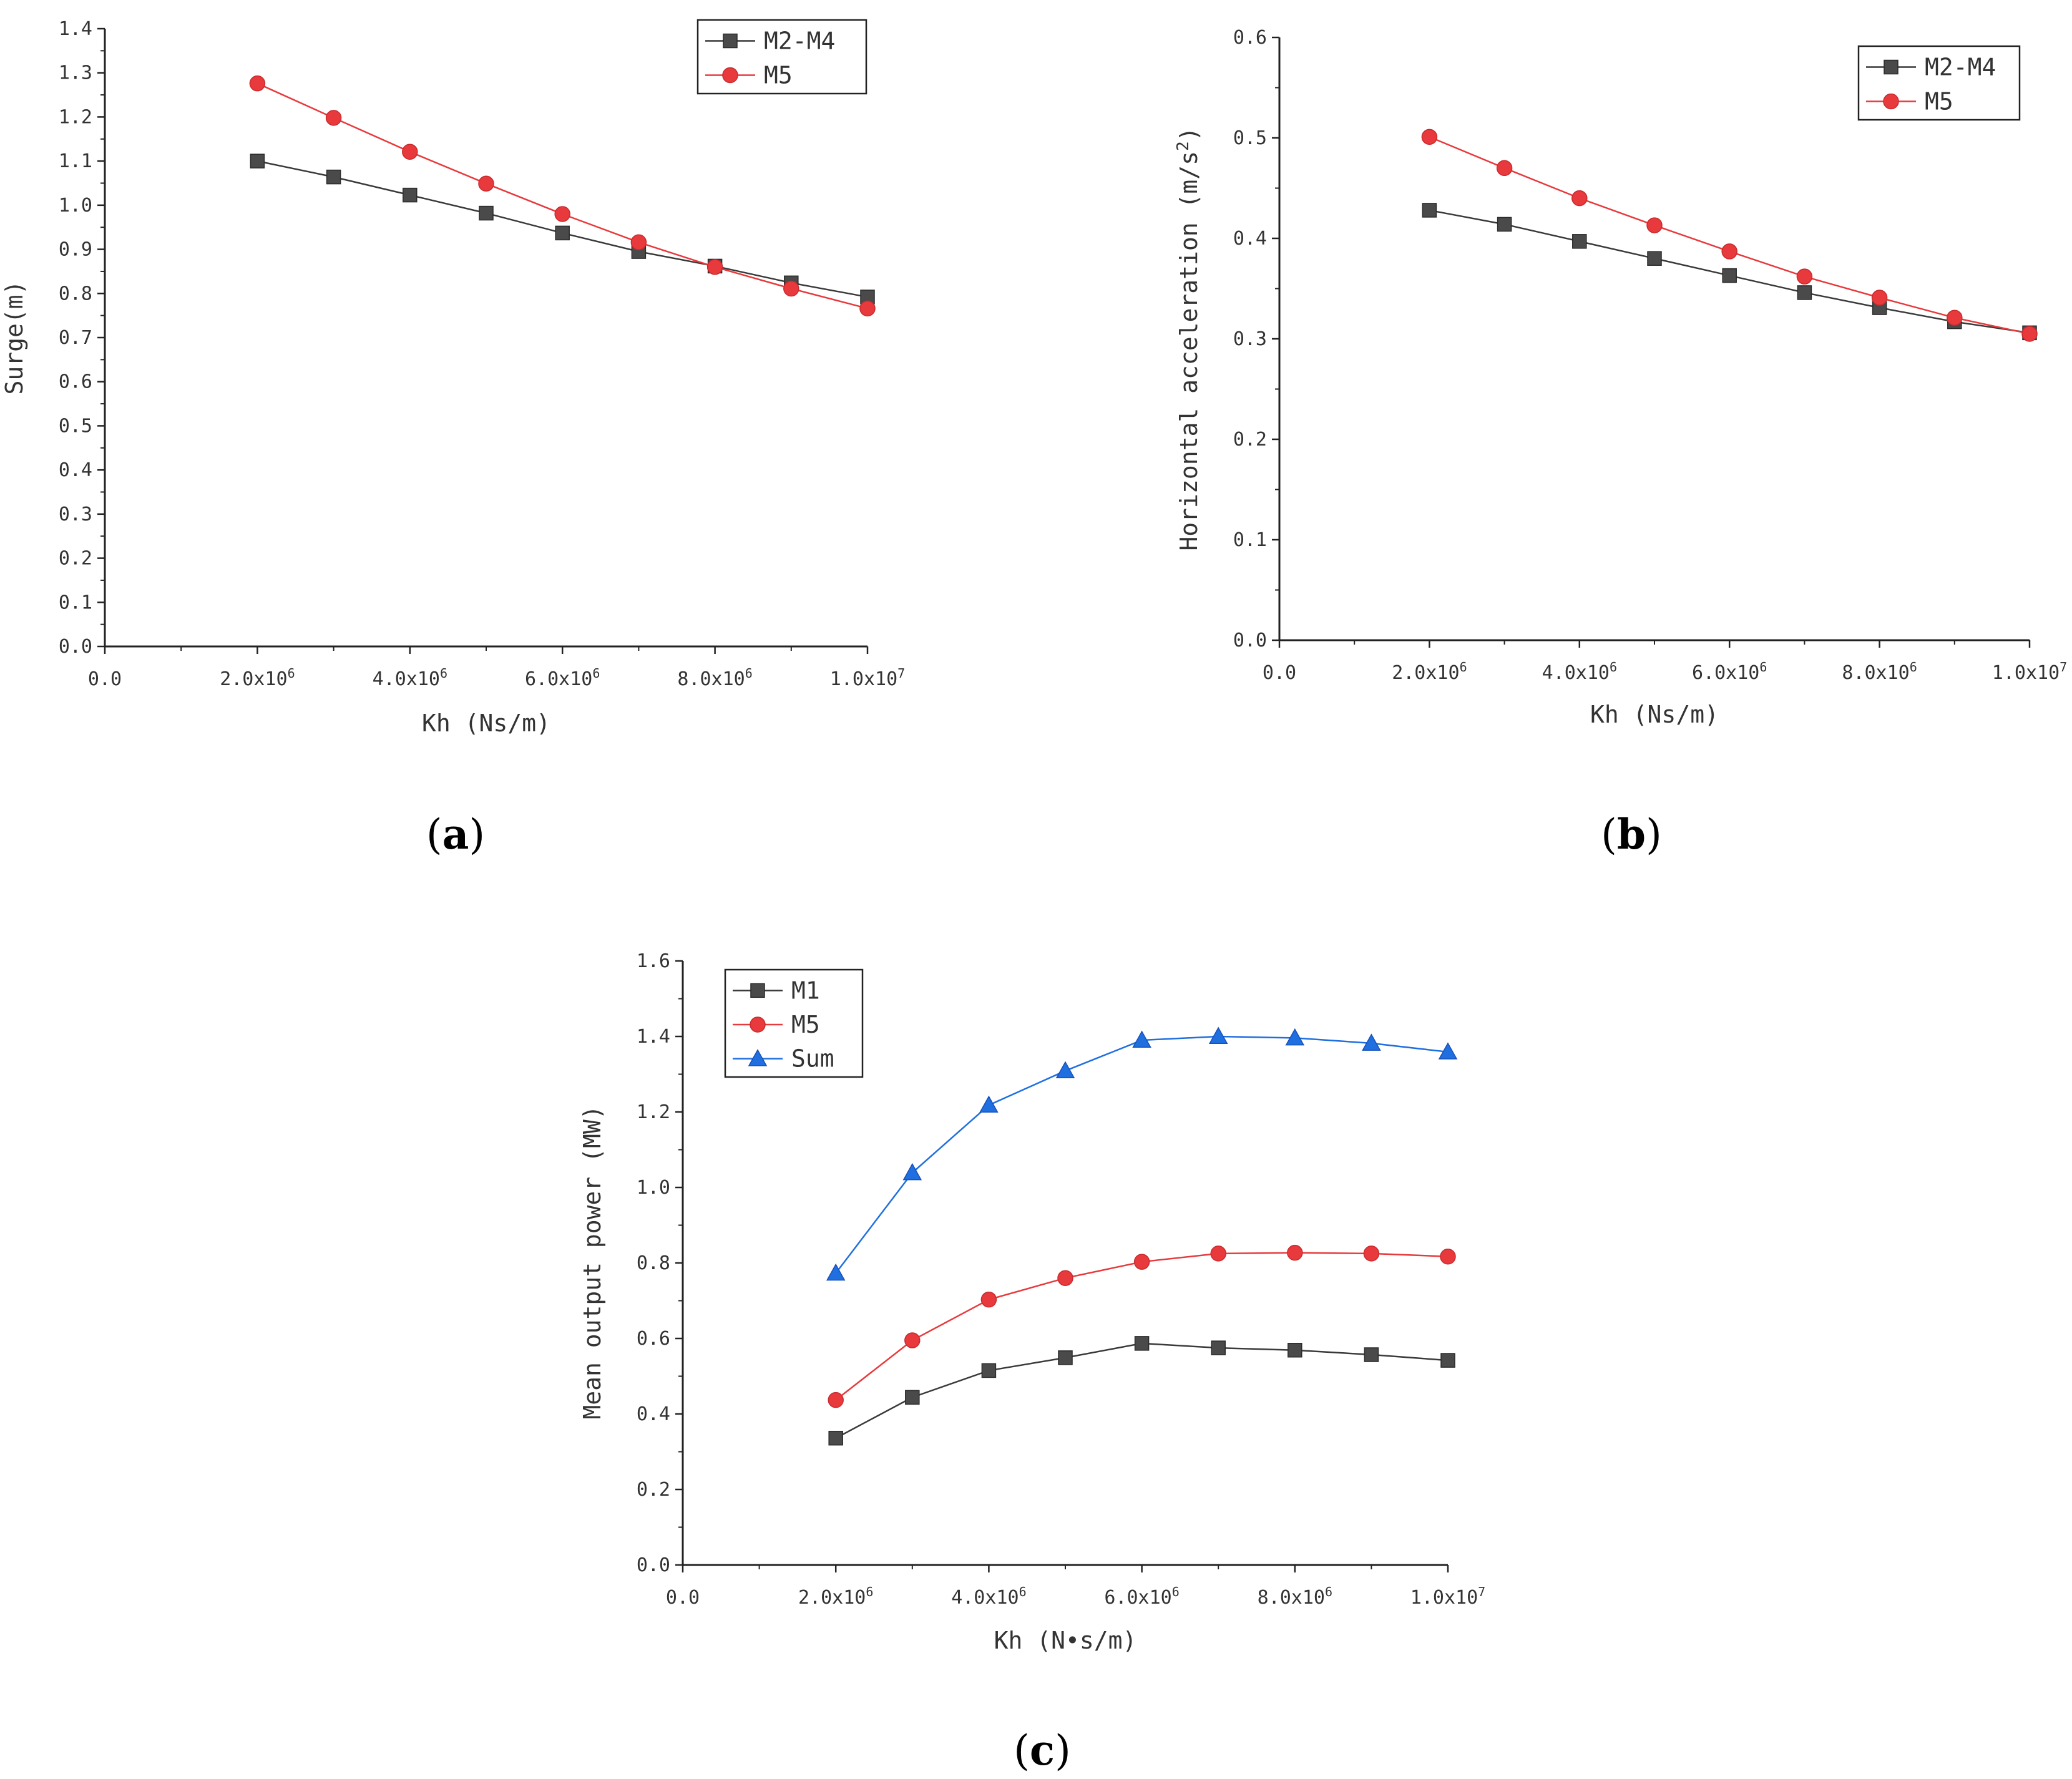  What do you see at coordinates (1141, 1391) in the screenshot?
I see `series-m1` at bounding box center [1141, 1391].